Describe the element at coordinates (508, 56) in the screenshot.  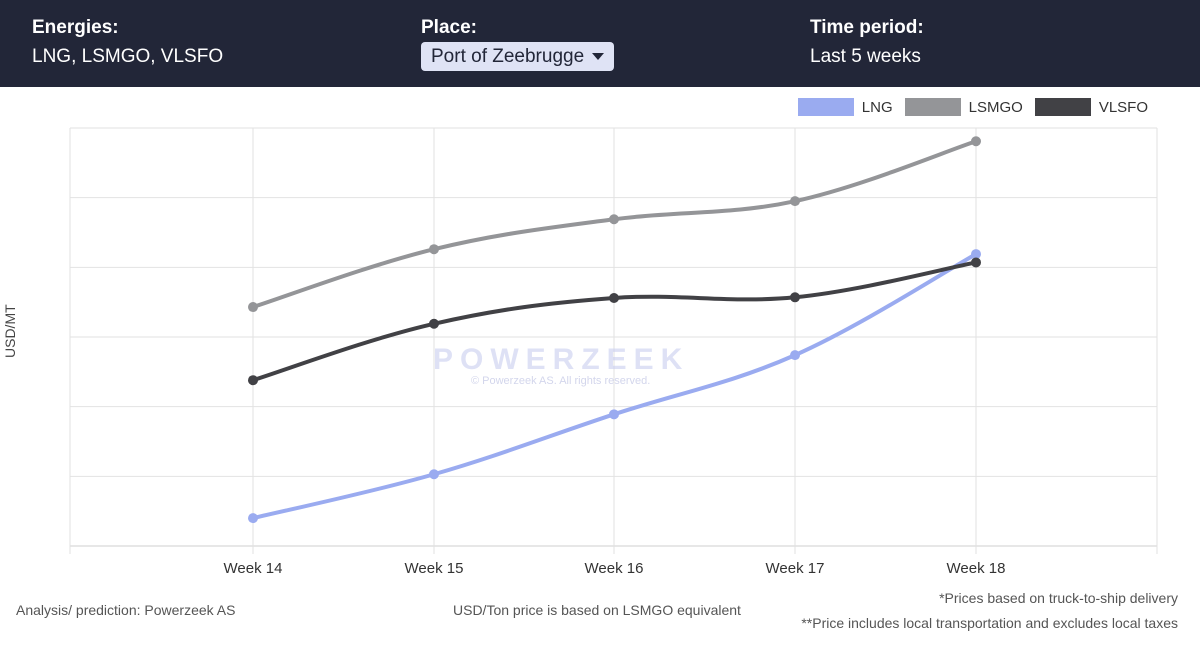
I see `place-dropdown-value: Port of Zeebrugge` at that location.